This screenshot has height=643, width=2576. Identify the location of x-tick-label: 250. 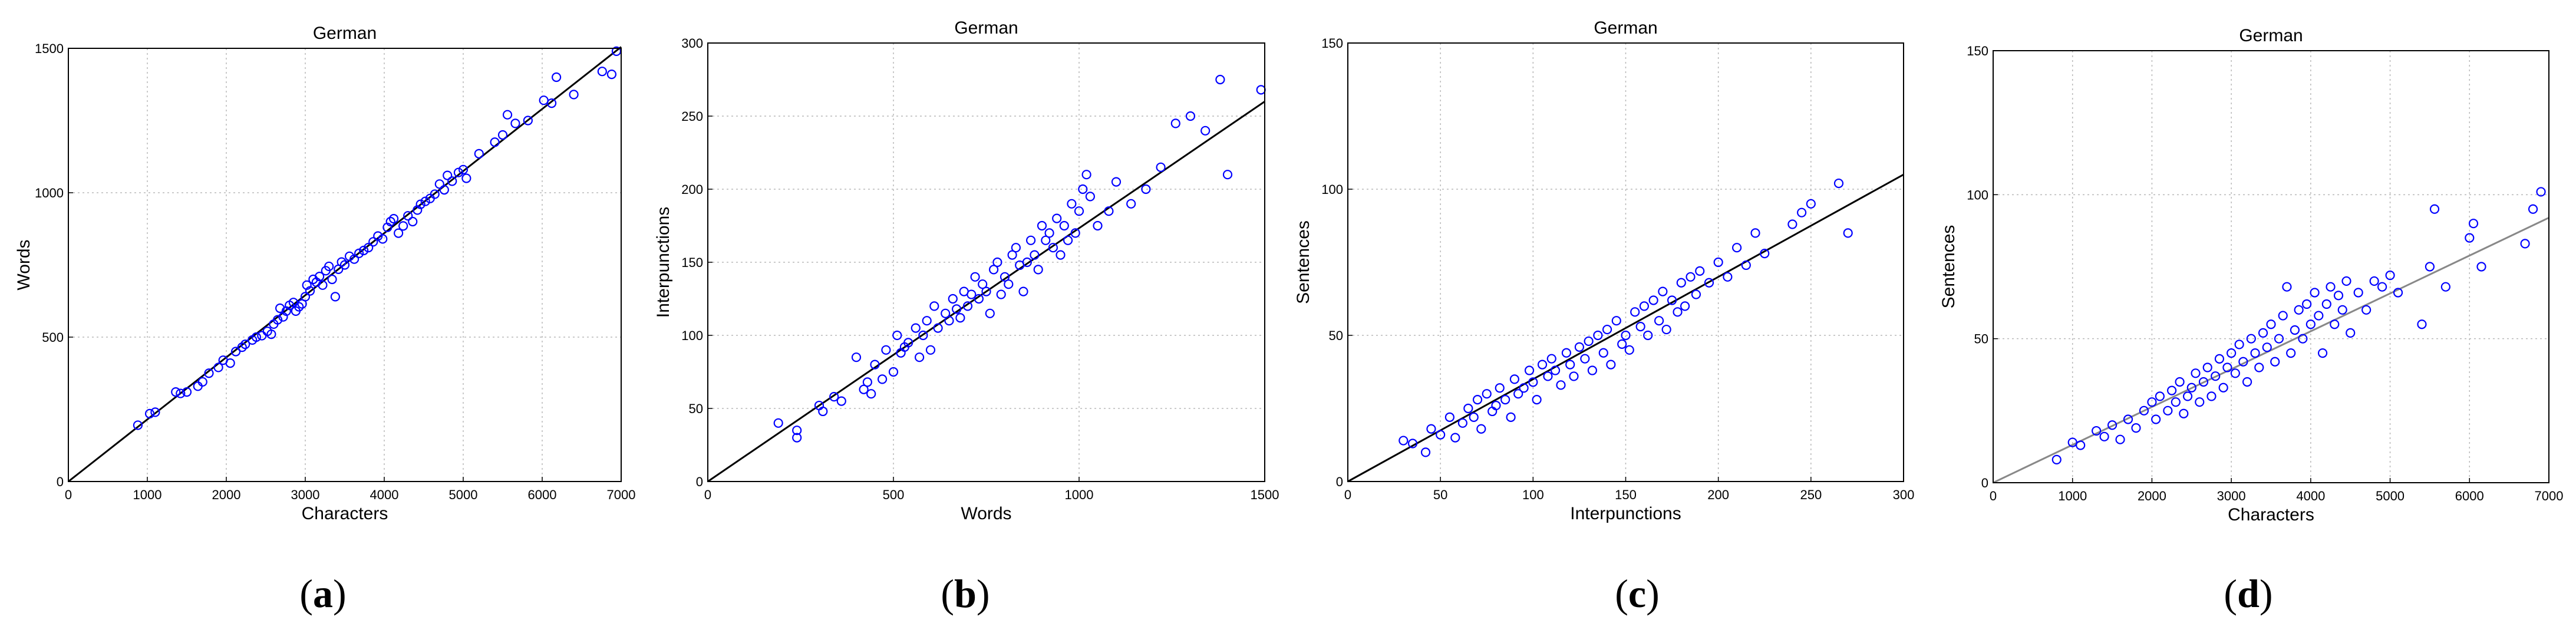
(1811, 494).